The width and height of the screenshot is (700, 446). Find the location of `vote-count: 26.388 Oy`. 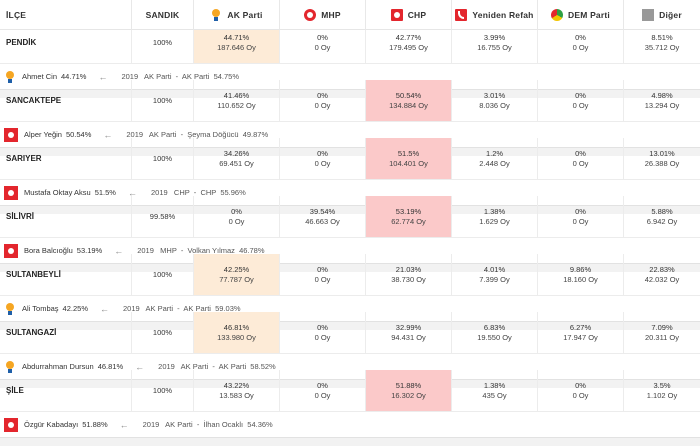

vote-count: 26.388 Oy is located at coordinates (662, 163).